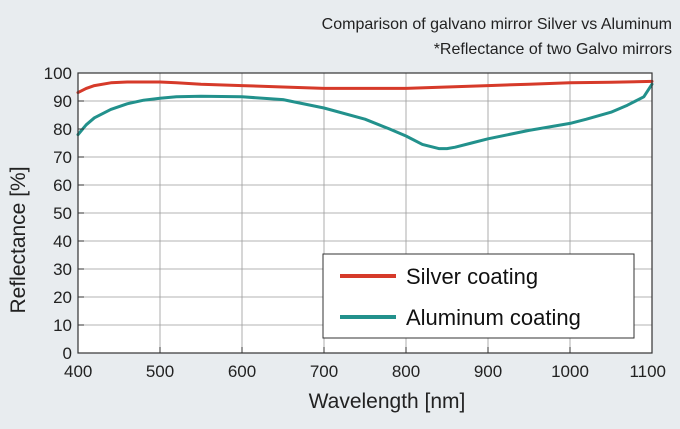  What do you see at coordinates (488, 371) in the screenshot?
I see `x-tick-label: 900` at bounding box center [488, 371].